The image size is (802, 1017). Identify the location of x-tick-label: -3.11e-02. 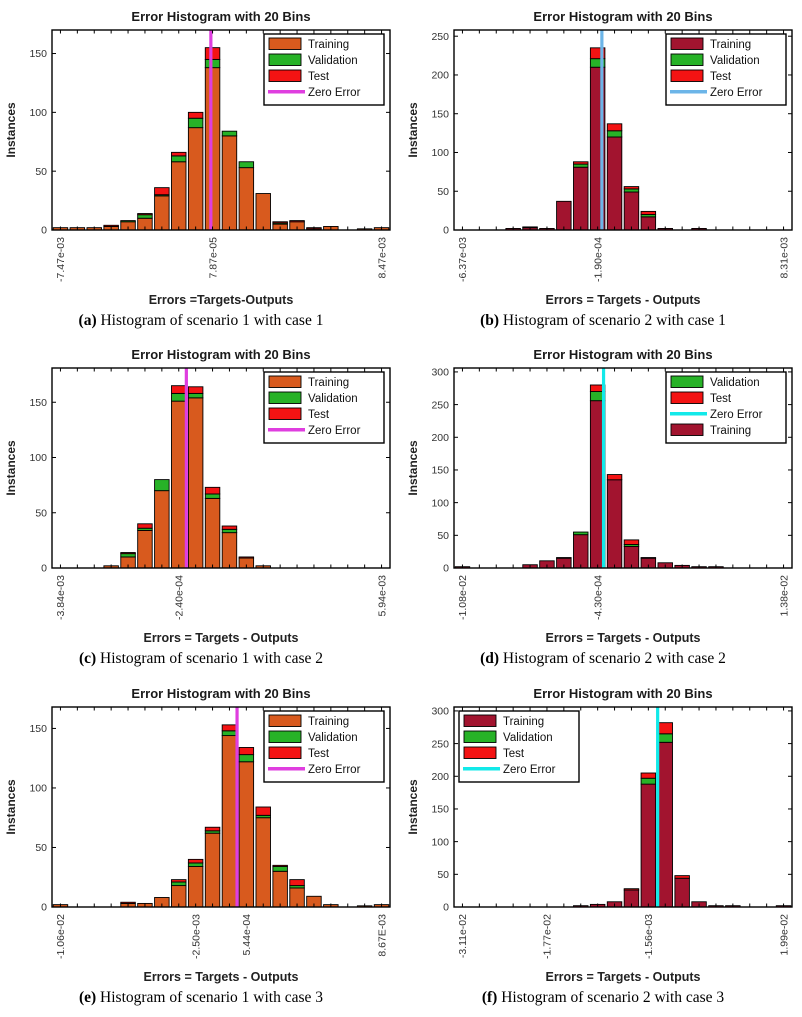
(463, 935).